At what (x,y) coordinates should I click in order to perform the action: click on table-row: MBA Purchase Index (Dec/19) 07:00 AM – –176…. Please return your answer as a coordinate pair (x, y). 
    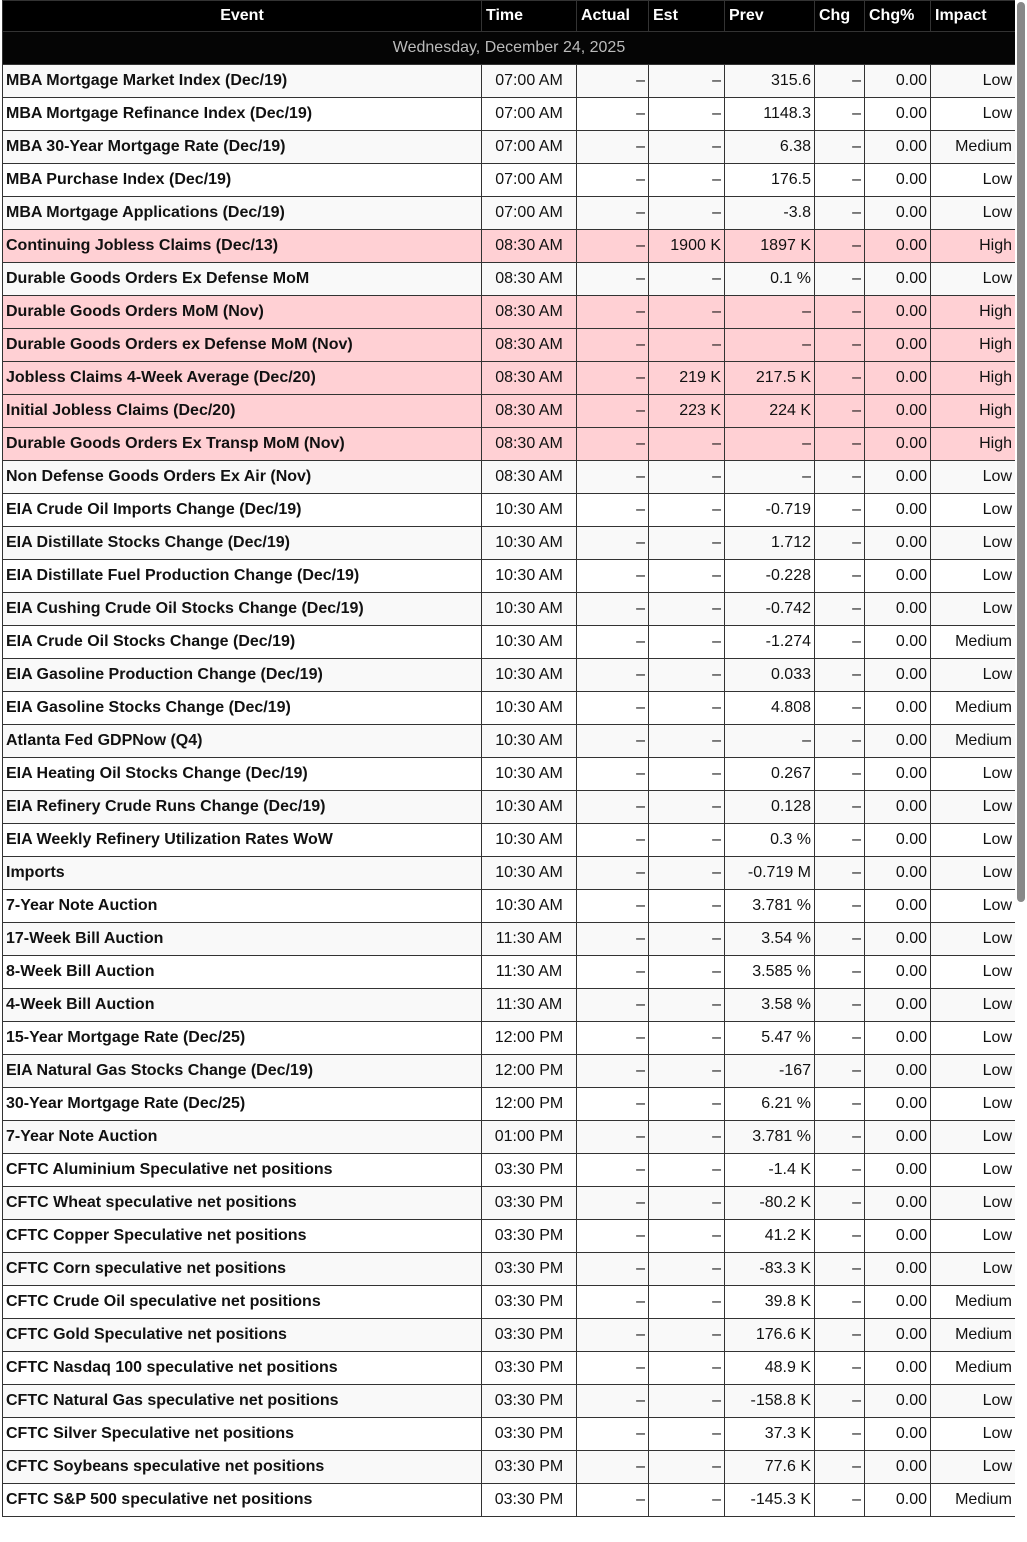
    Looking at the image, I should click on (509, 180).